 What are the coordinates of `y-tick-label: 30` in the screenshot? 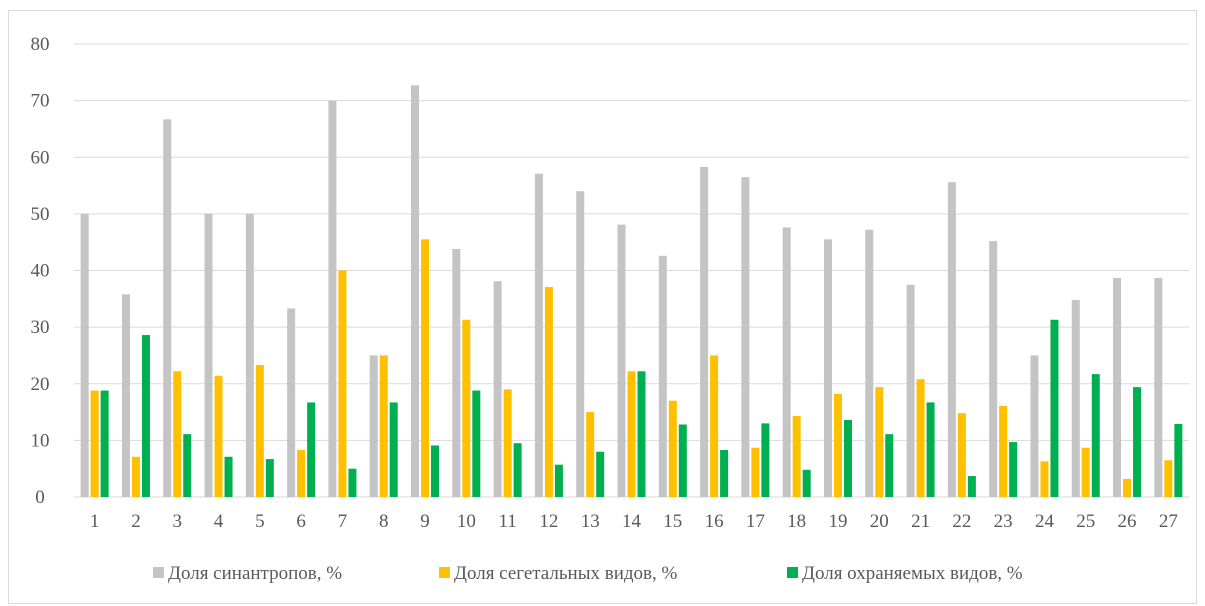 It's located at (40, 327).